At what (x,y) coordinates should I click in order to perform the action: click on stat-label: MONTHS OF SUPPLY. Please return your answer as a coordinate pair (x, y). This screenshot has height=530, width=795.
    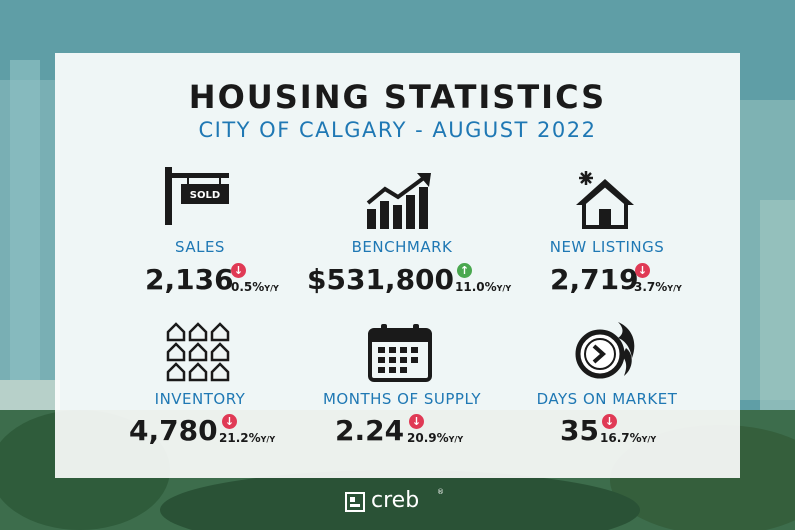
    Looking at the image, I should click on (402, 399).